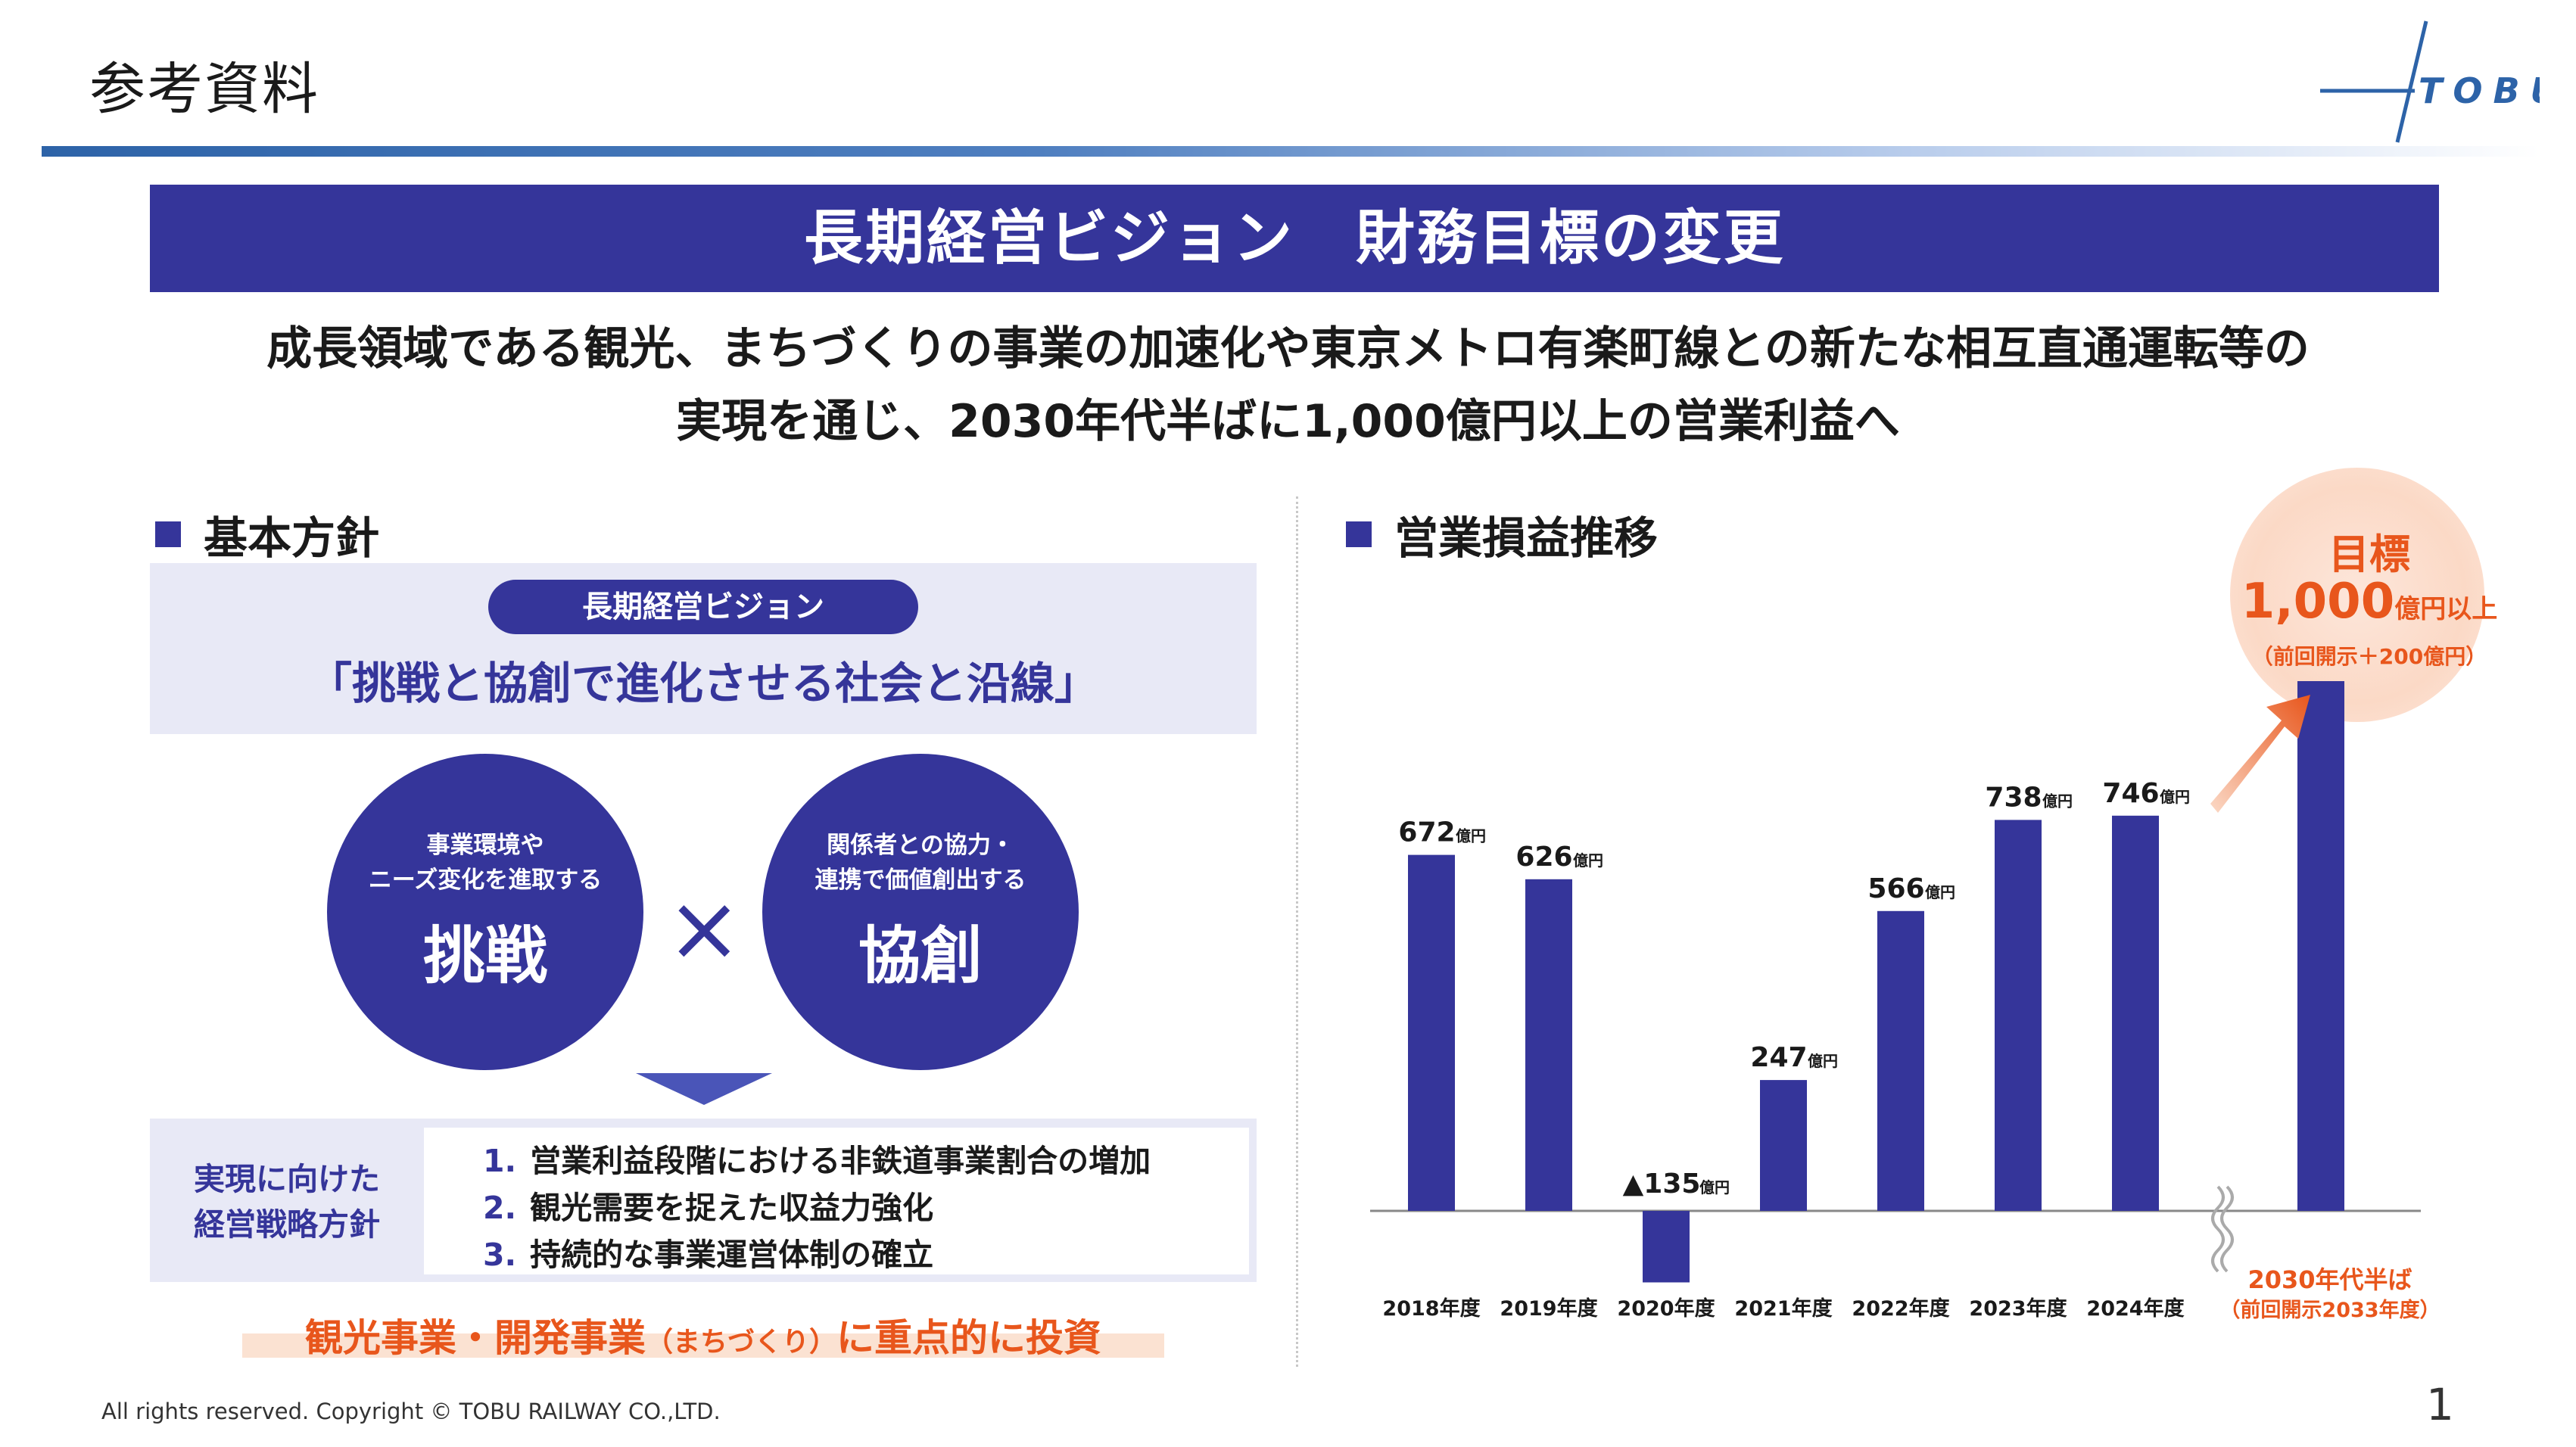  I want to click on strategy-number: 2., so click(500, 1208).